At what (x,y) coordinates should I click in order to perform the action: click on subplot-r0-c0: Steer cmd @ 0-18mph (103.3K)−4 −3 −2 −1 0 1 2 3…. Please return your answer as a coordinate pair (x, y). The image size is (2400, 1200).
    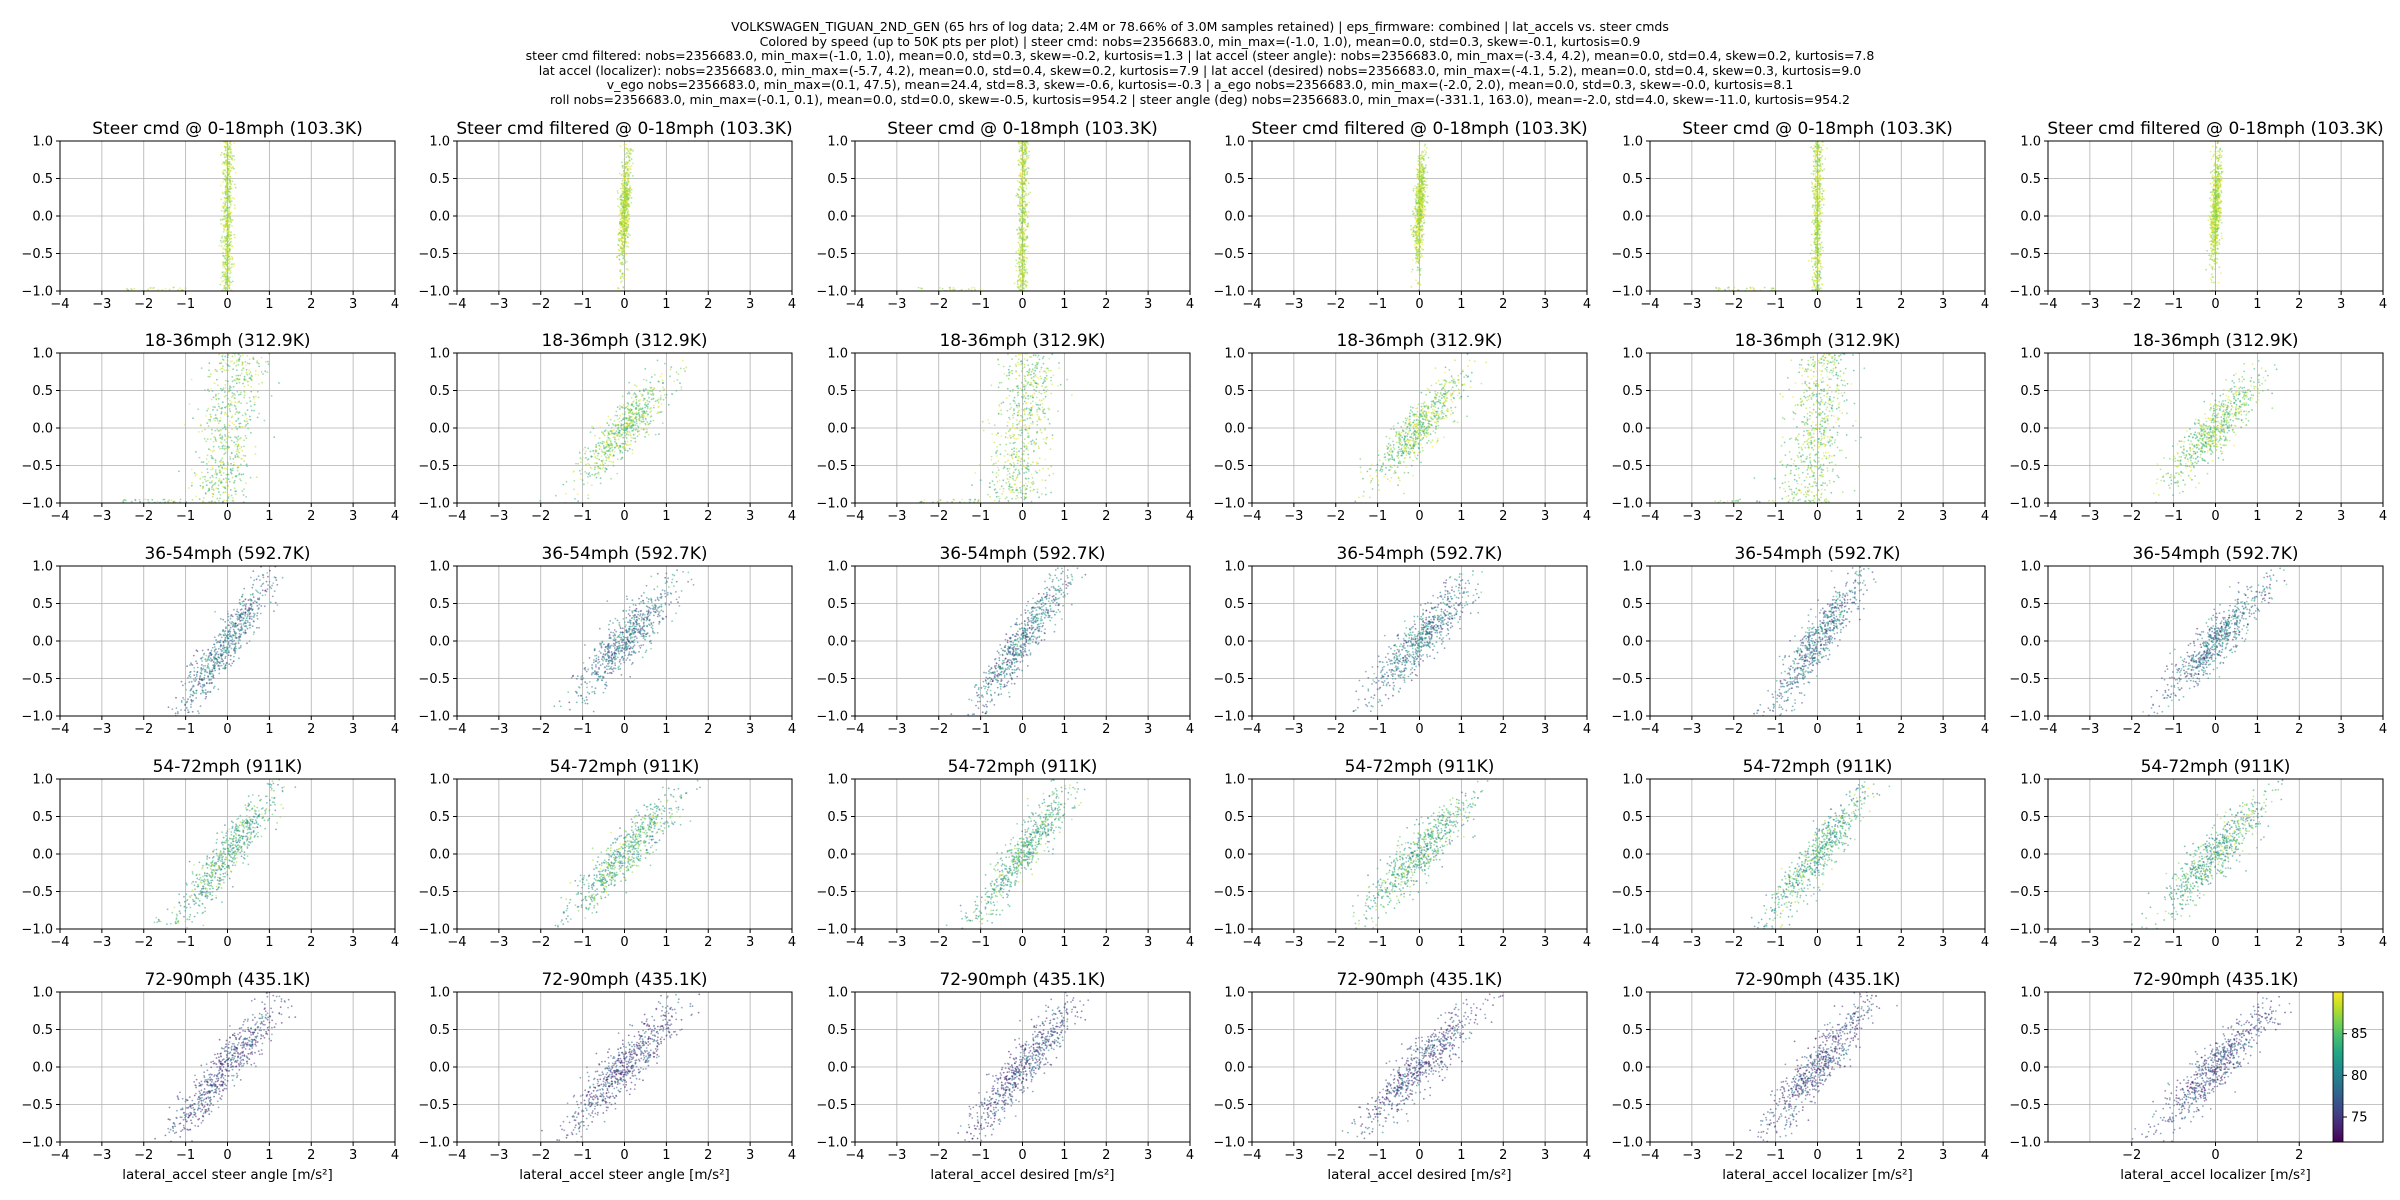
    Looking at the image, I should click on (210, 215).